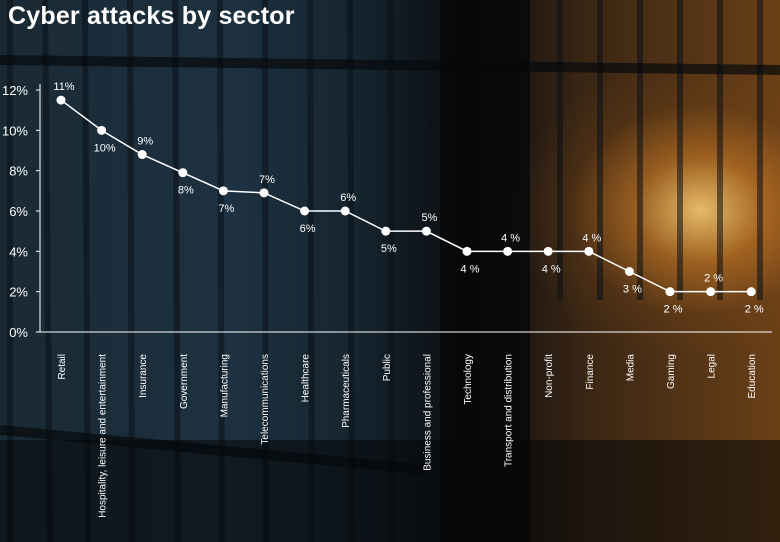  What do you see at coordinates (151, 16) in the screenshot?
I see `page-title: Cyber attacks by sector` at bounding box center [151, 16].